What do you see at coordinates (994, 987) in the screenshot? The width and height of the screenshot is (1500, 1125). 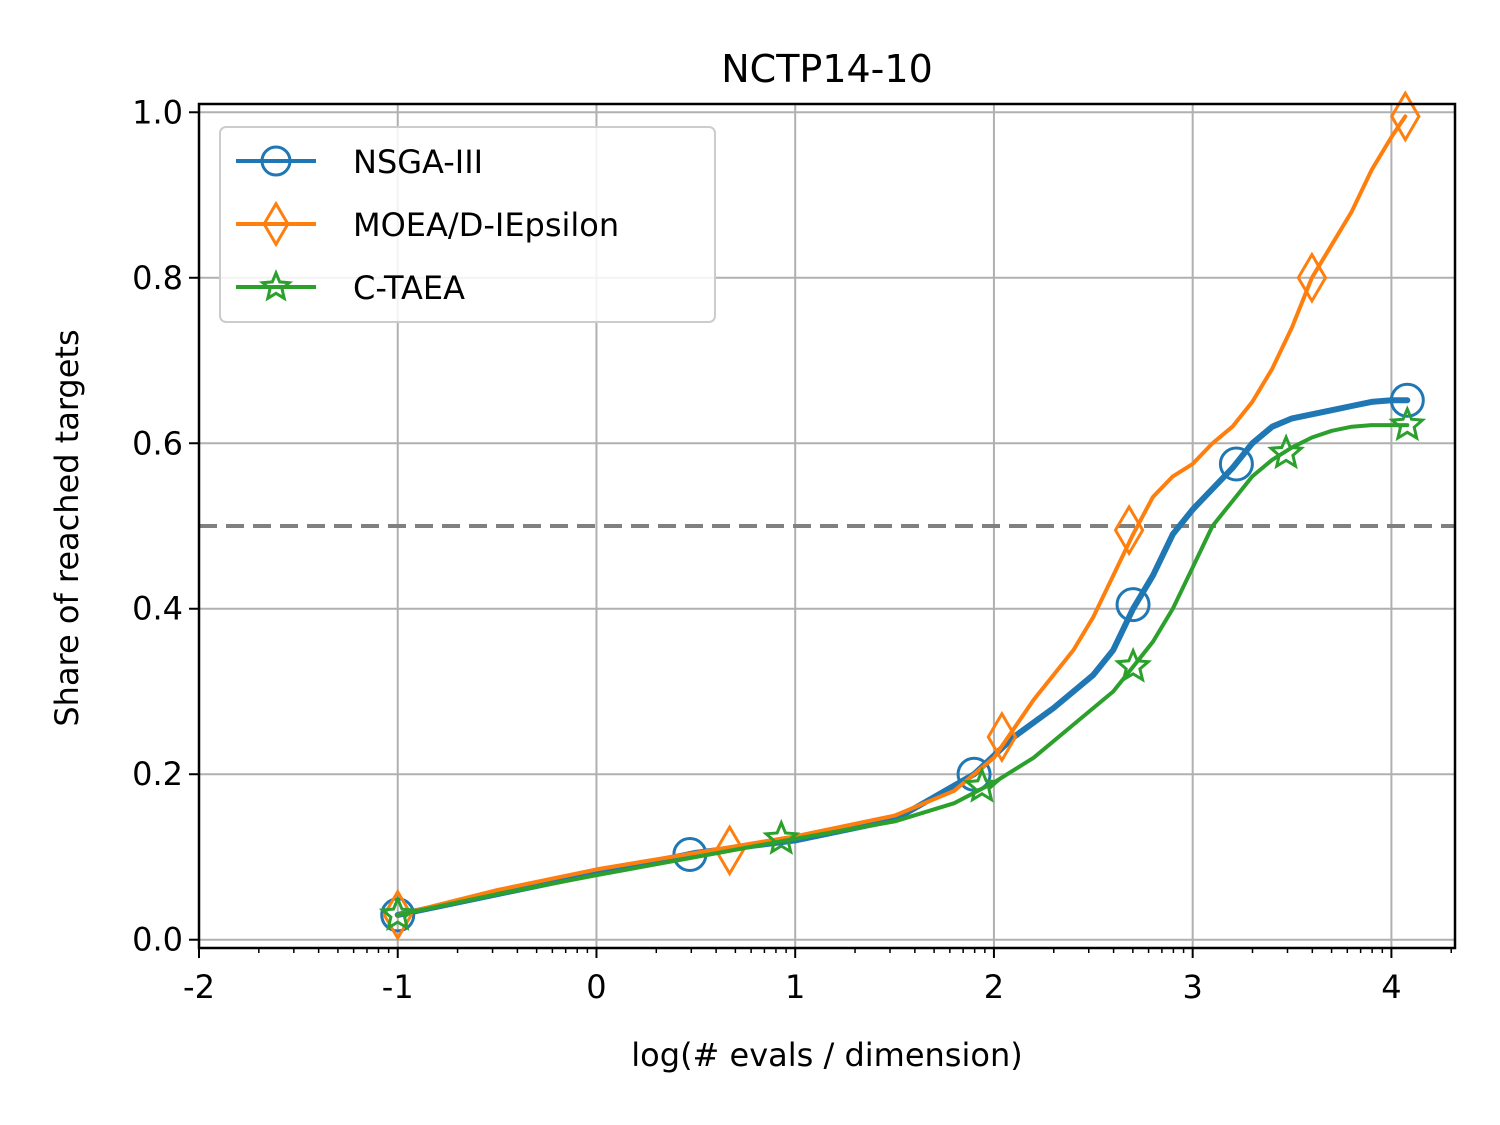 I see `x-tick-label: 2` at bounding box center [994, 987].